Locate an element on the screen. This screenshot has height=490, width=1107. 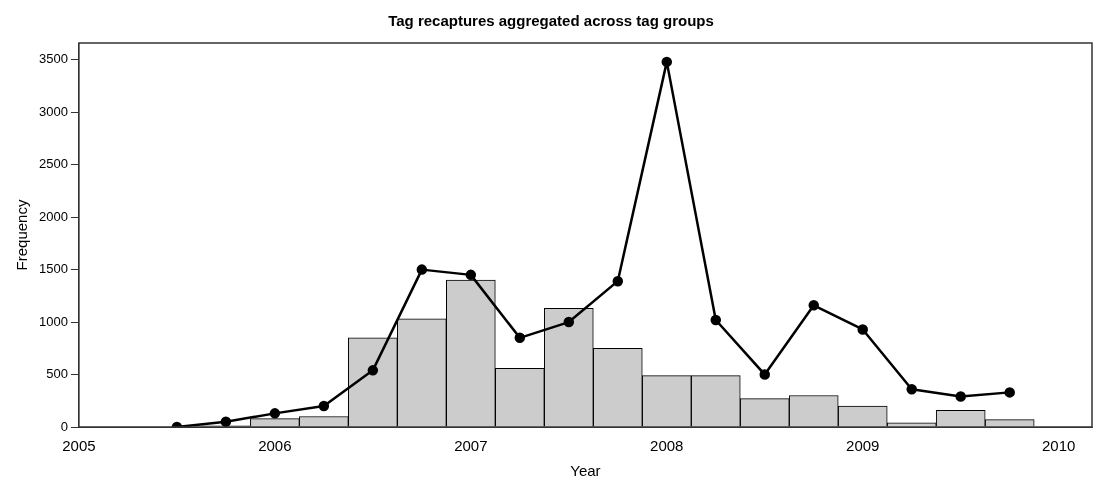
chart-title: Tag recaptures aggregated across tag groups is located at coordinates (551, 21).